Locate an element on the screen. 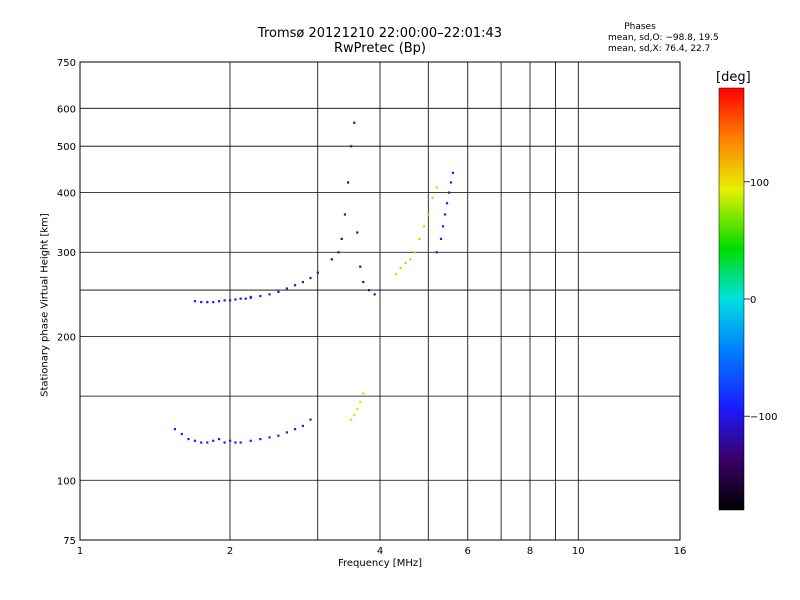 This screenshot has width=800, height=600. x-tick-label: 16 is located at coordinates (680, 551).